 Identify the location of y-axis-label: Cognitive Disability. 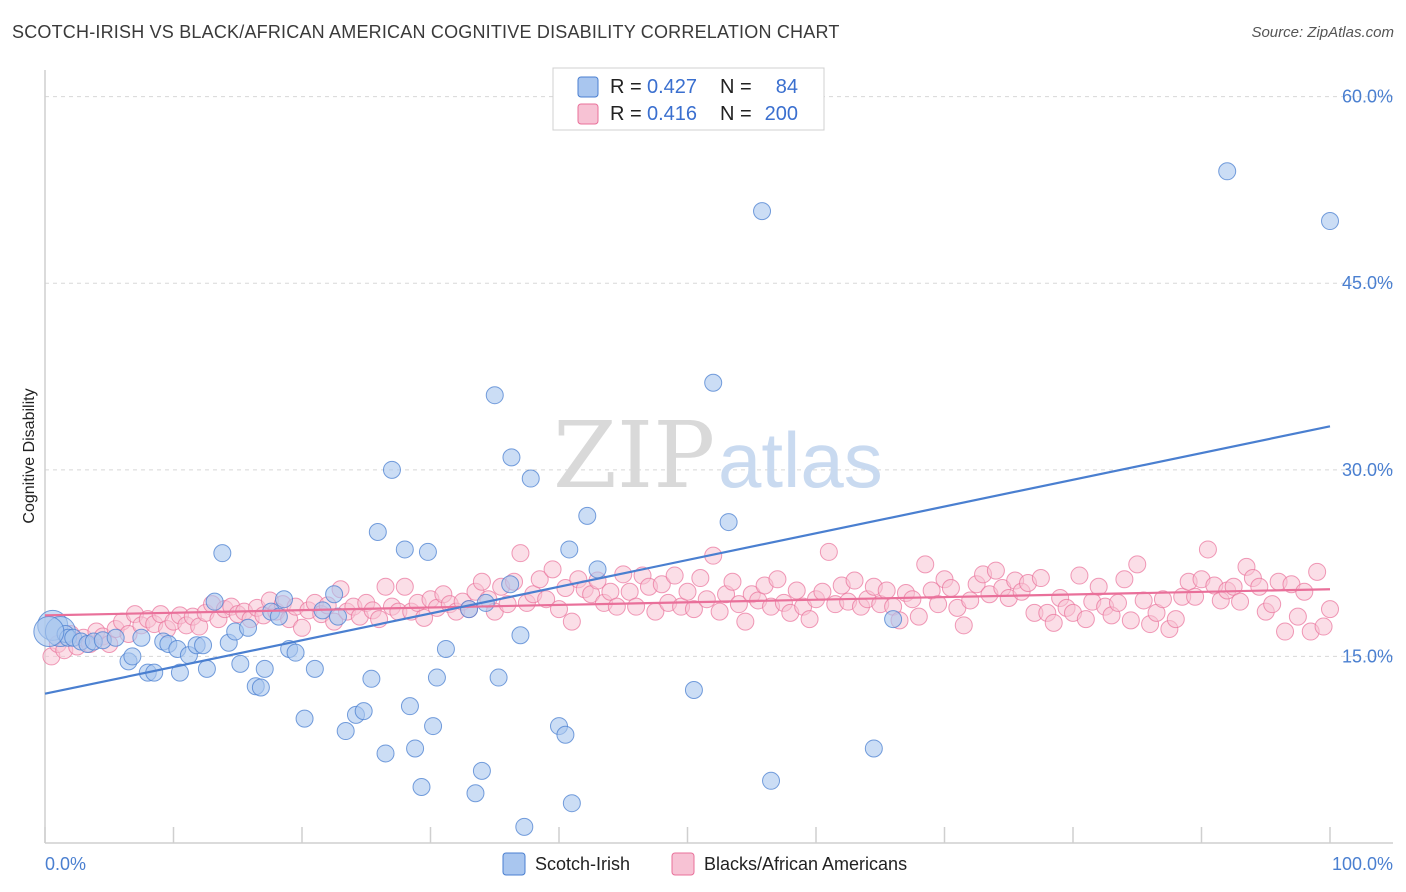
(29, 455).